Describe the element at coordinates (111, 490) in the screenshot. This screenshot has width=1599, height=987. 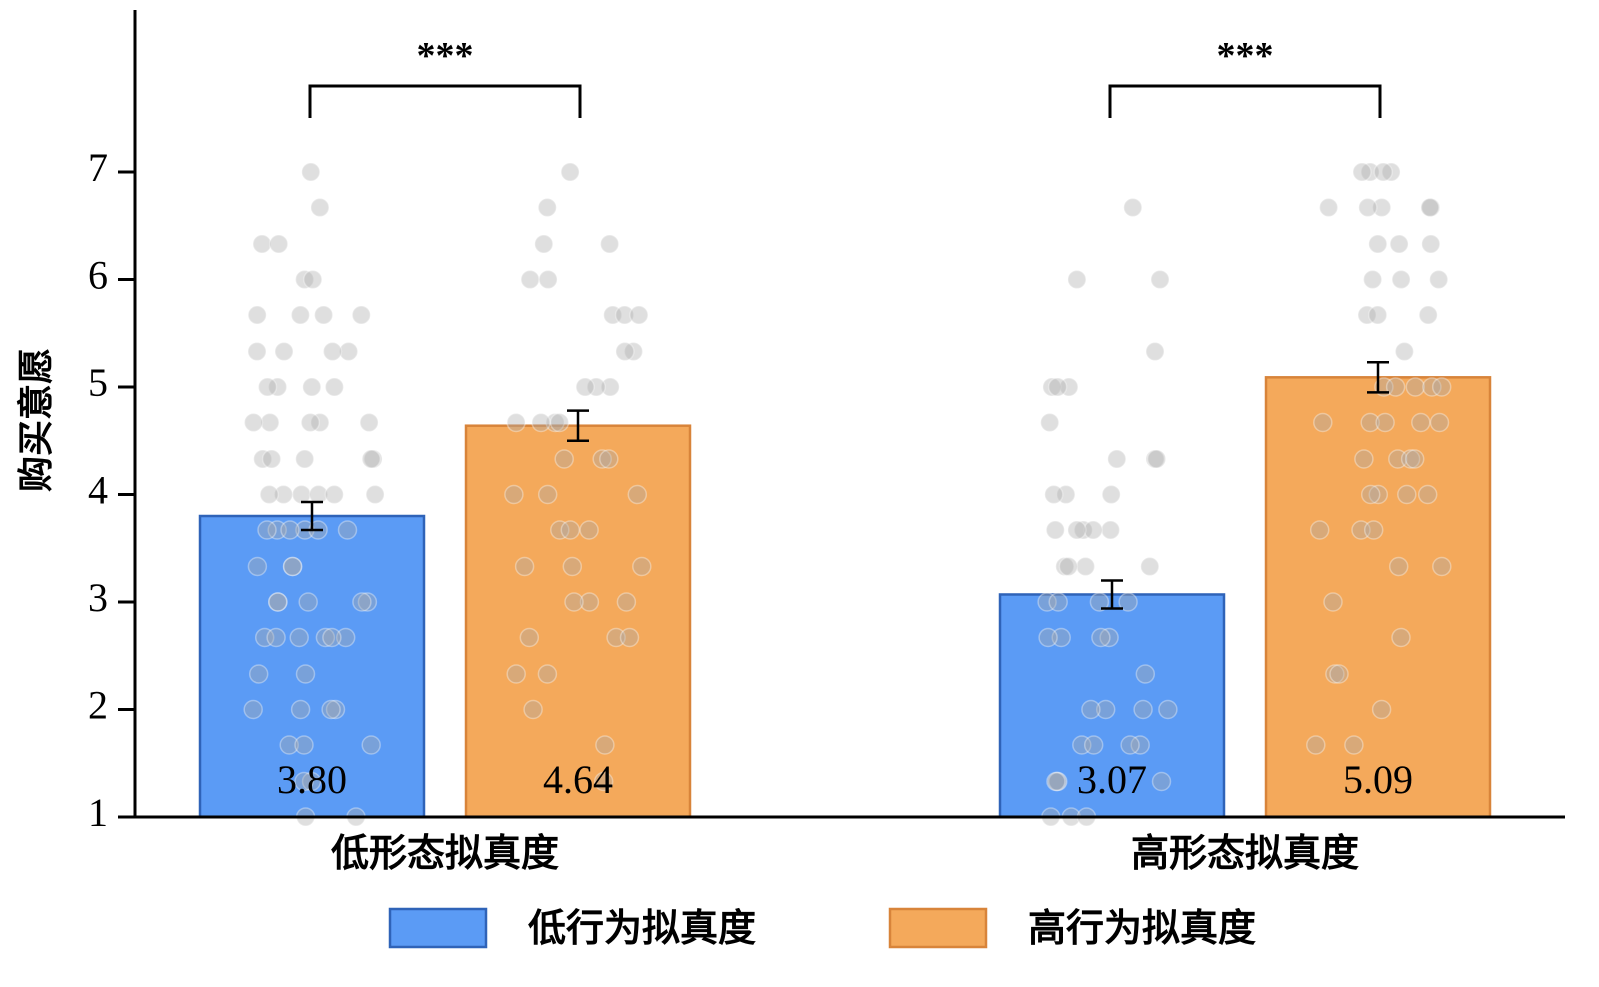
I see `y-ticks: 1 2 3 4 5 6 7` at that location.